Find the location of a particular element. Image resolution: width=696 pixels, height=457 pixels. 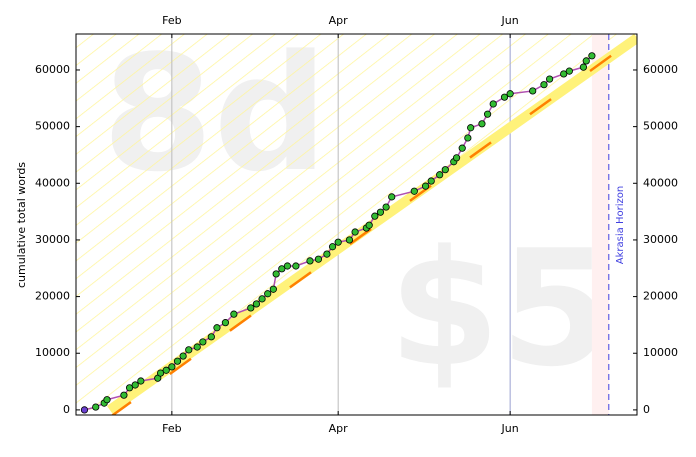

y-tick-label: 10000 is located at coordinates (52, 352).